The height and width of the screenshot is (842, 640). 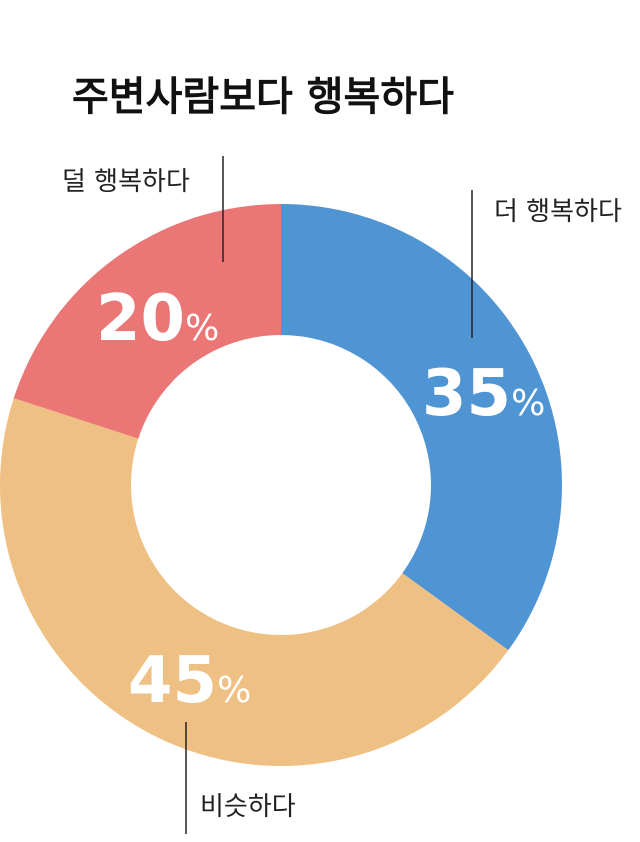 I want to click on pct-label-less-happy: 20%, so click(x=157, y=319).